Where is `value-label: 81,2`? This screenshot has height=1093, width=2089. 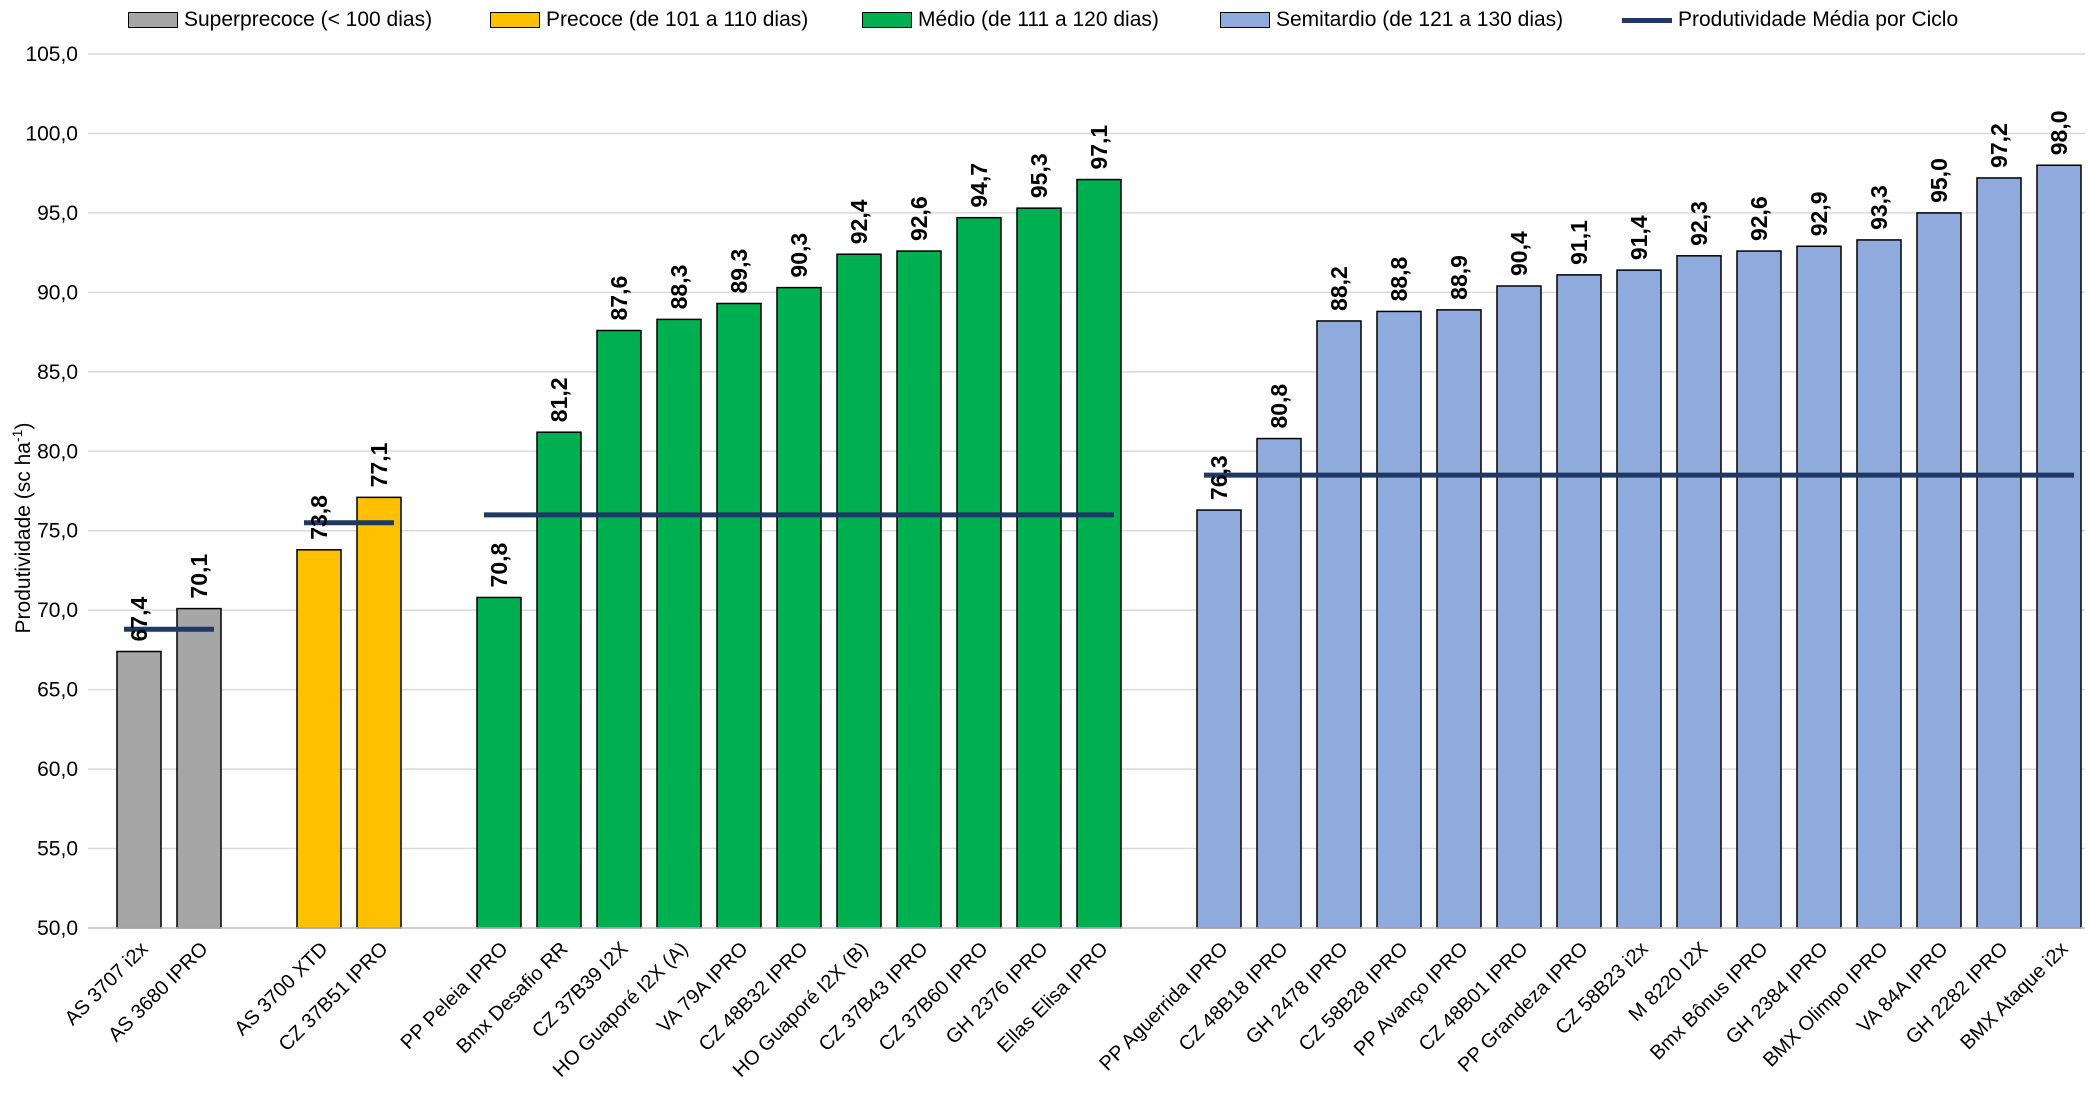
value-label: 81,2 is located at coordinates (559, 399).